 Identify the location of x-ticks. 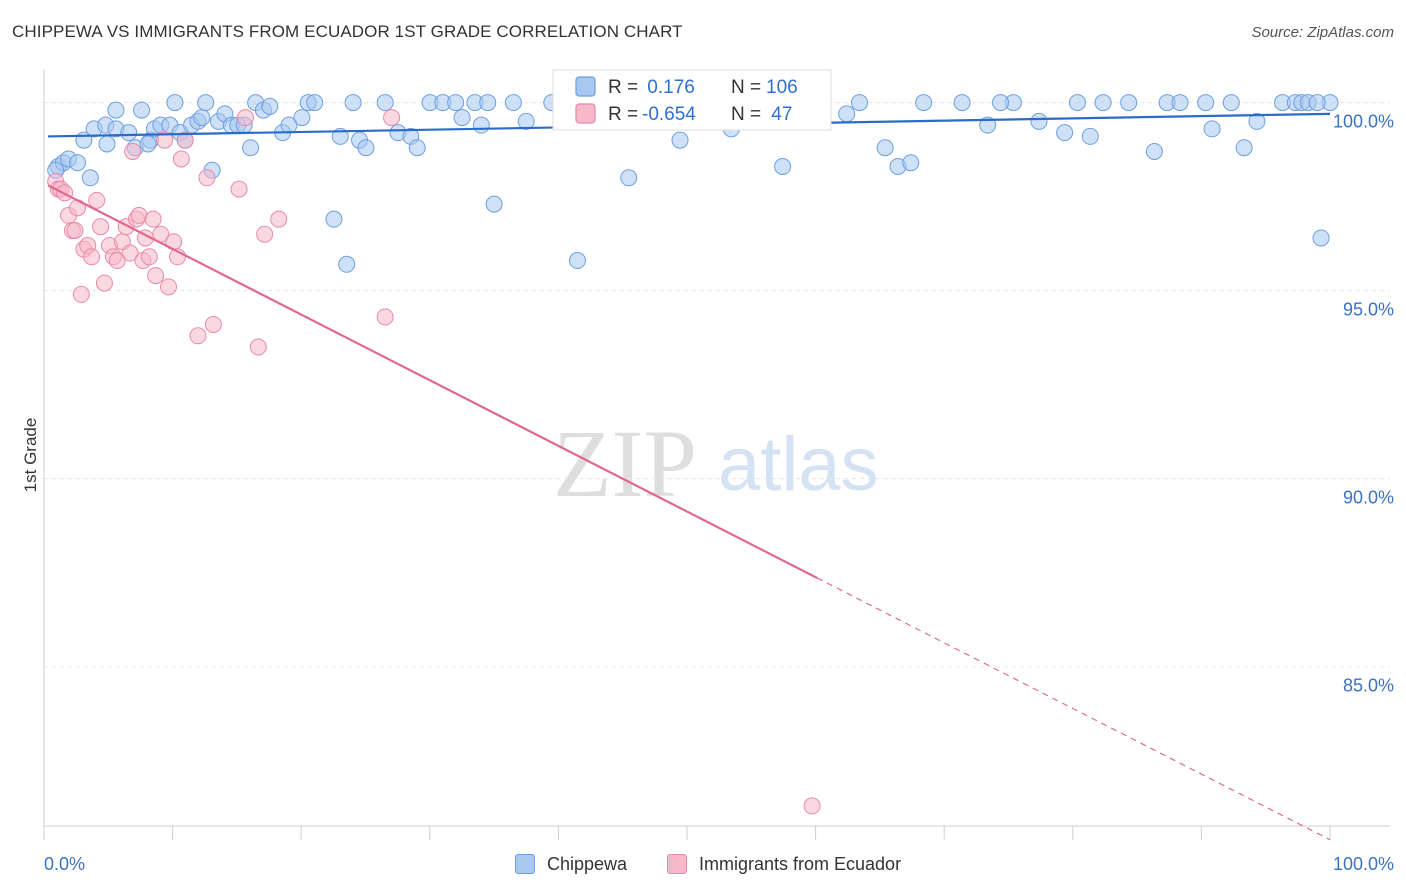
(687, 833).